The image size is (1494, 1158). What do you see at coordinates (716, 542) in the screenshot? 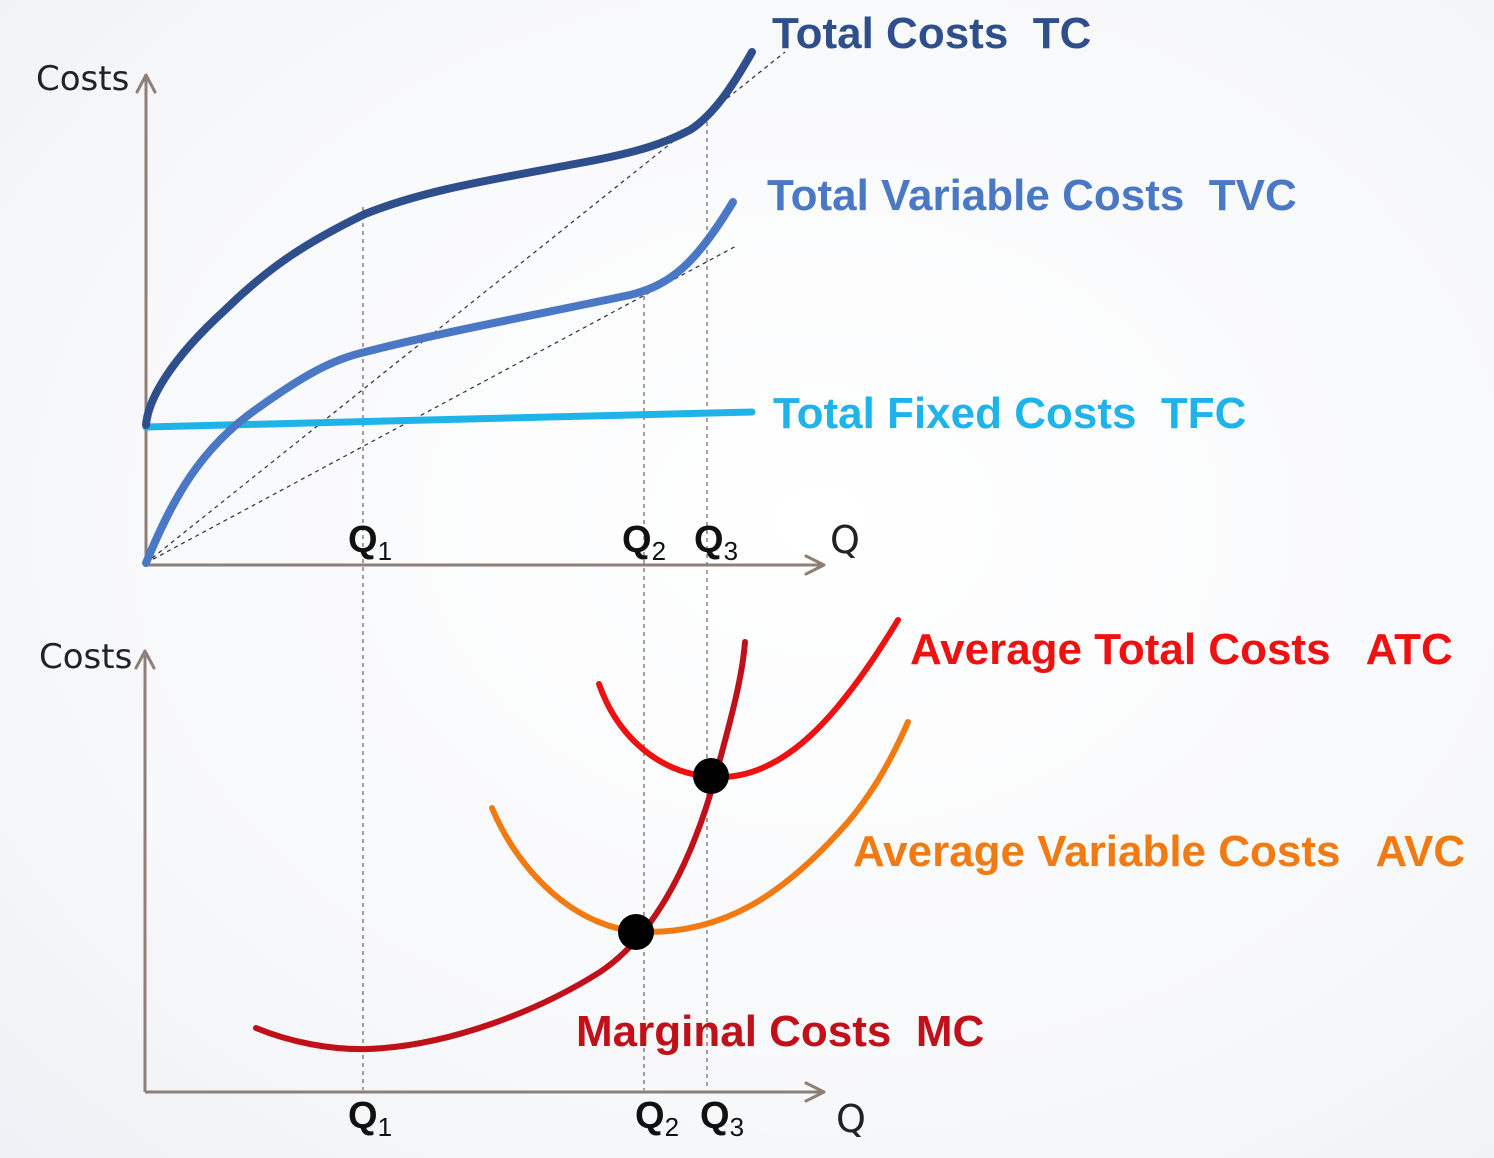
I see `top-q3-label: Q3` at bounding box center [716, 542].